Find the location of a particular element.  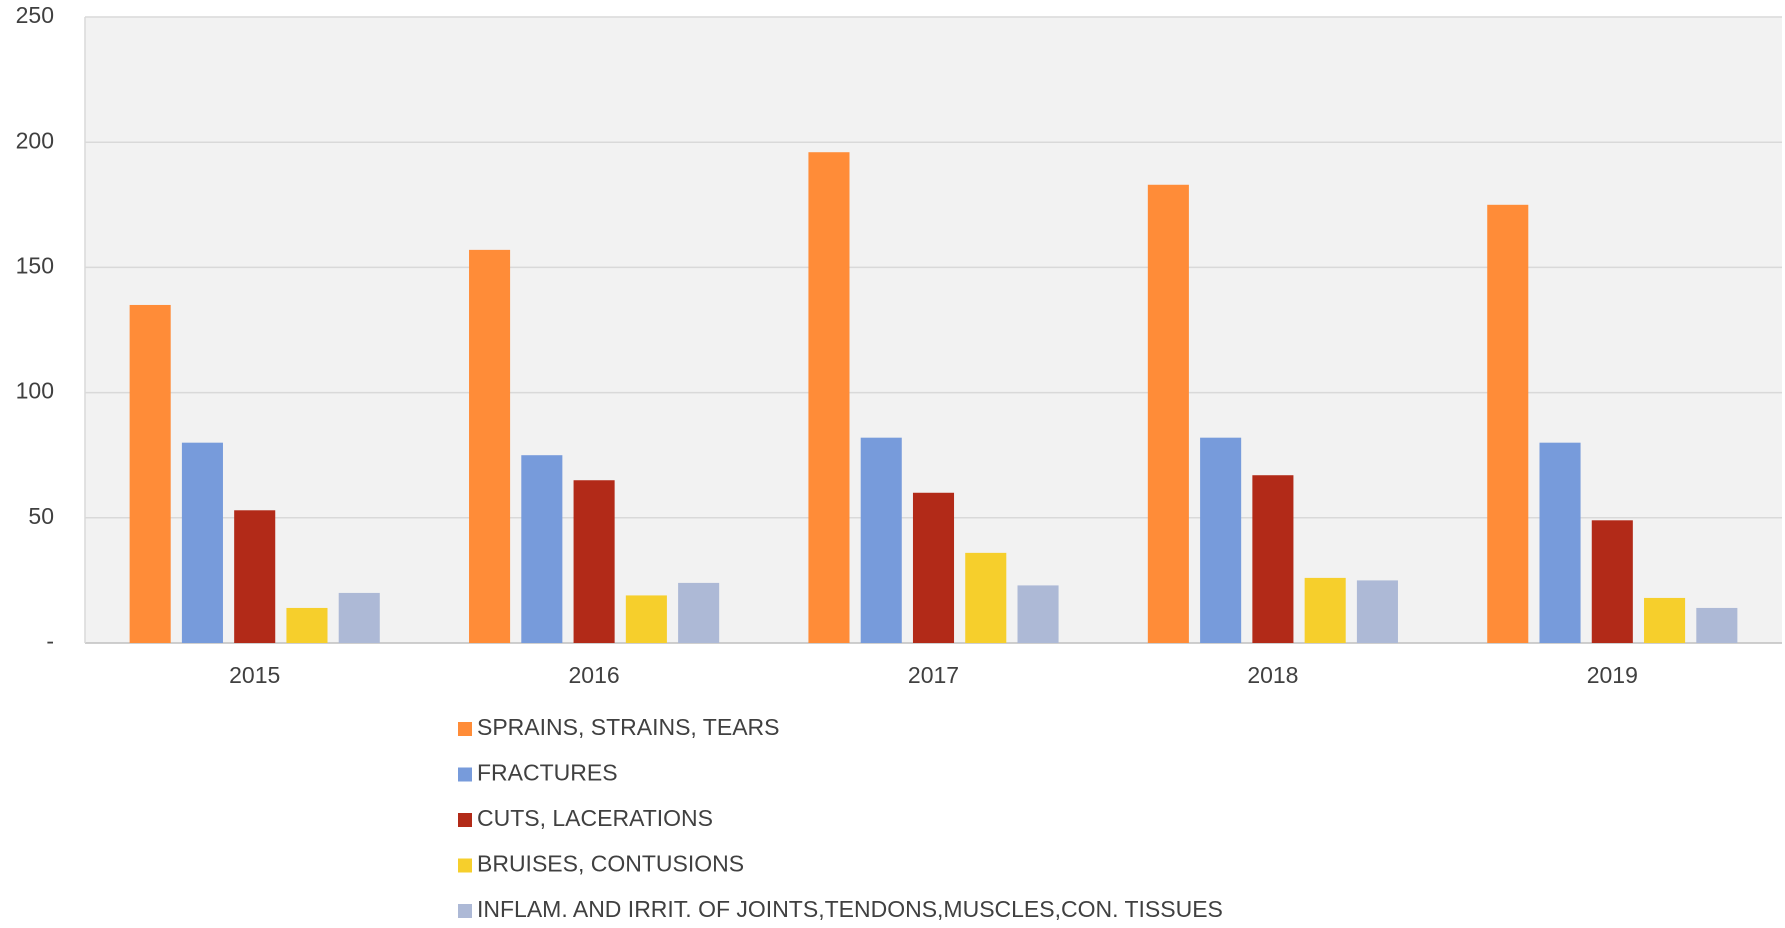

x-tick-label: 2015 is located at coordinates (254, 675).